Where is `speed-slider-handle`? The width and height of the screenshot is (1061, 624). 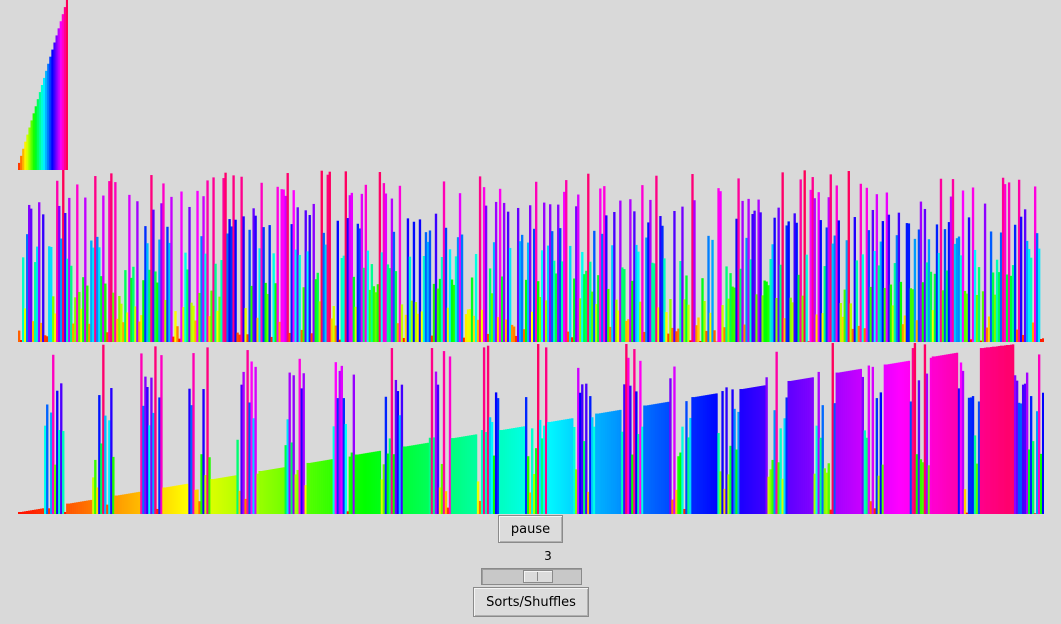
speed-slider-handle is located at coordinates (538, 576).